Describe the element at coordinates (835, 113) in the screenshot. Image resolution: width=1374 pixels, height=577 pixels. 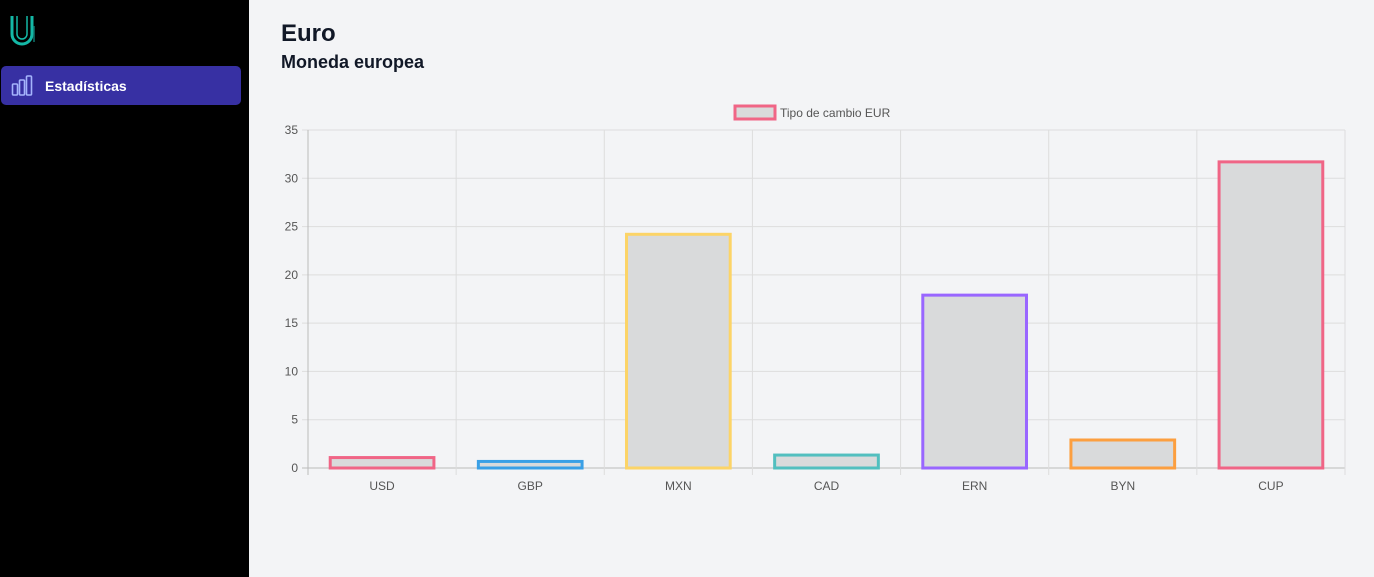
I see `legend-label: Tipo de cambio EUR` at that location.